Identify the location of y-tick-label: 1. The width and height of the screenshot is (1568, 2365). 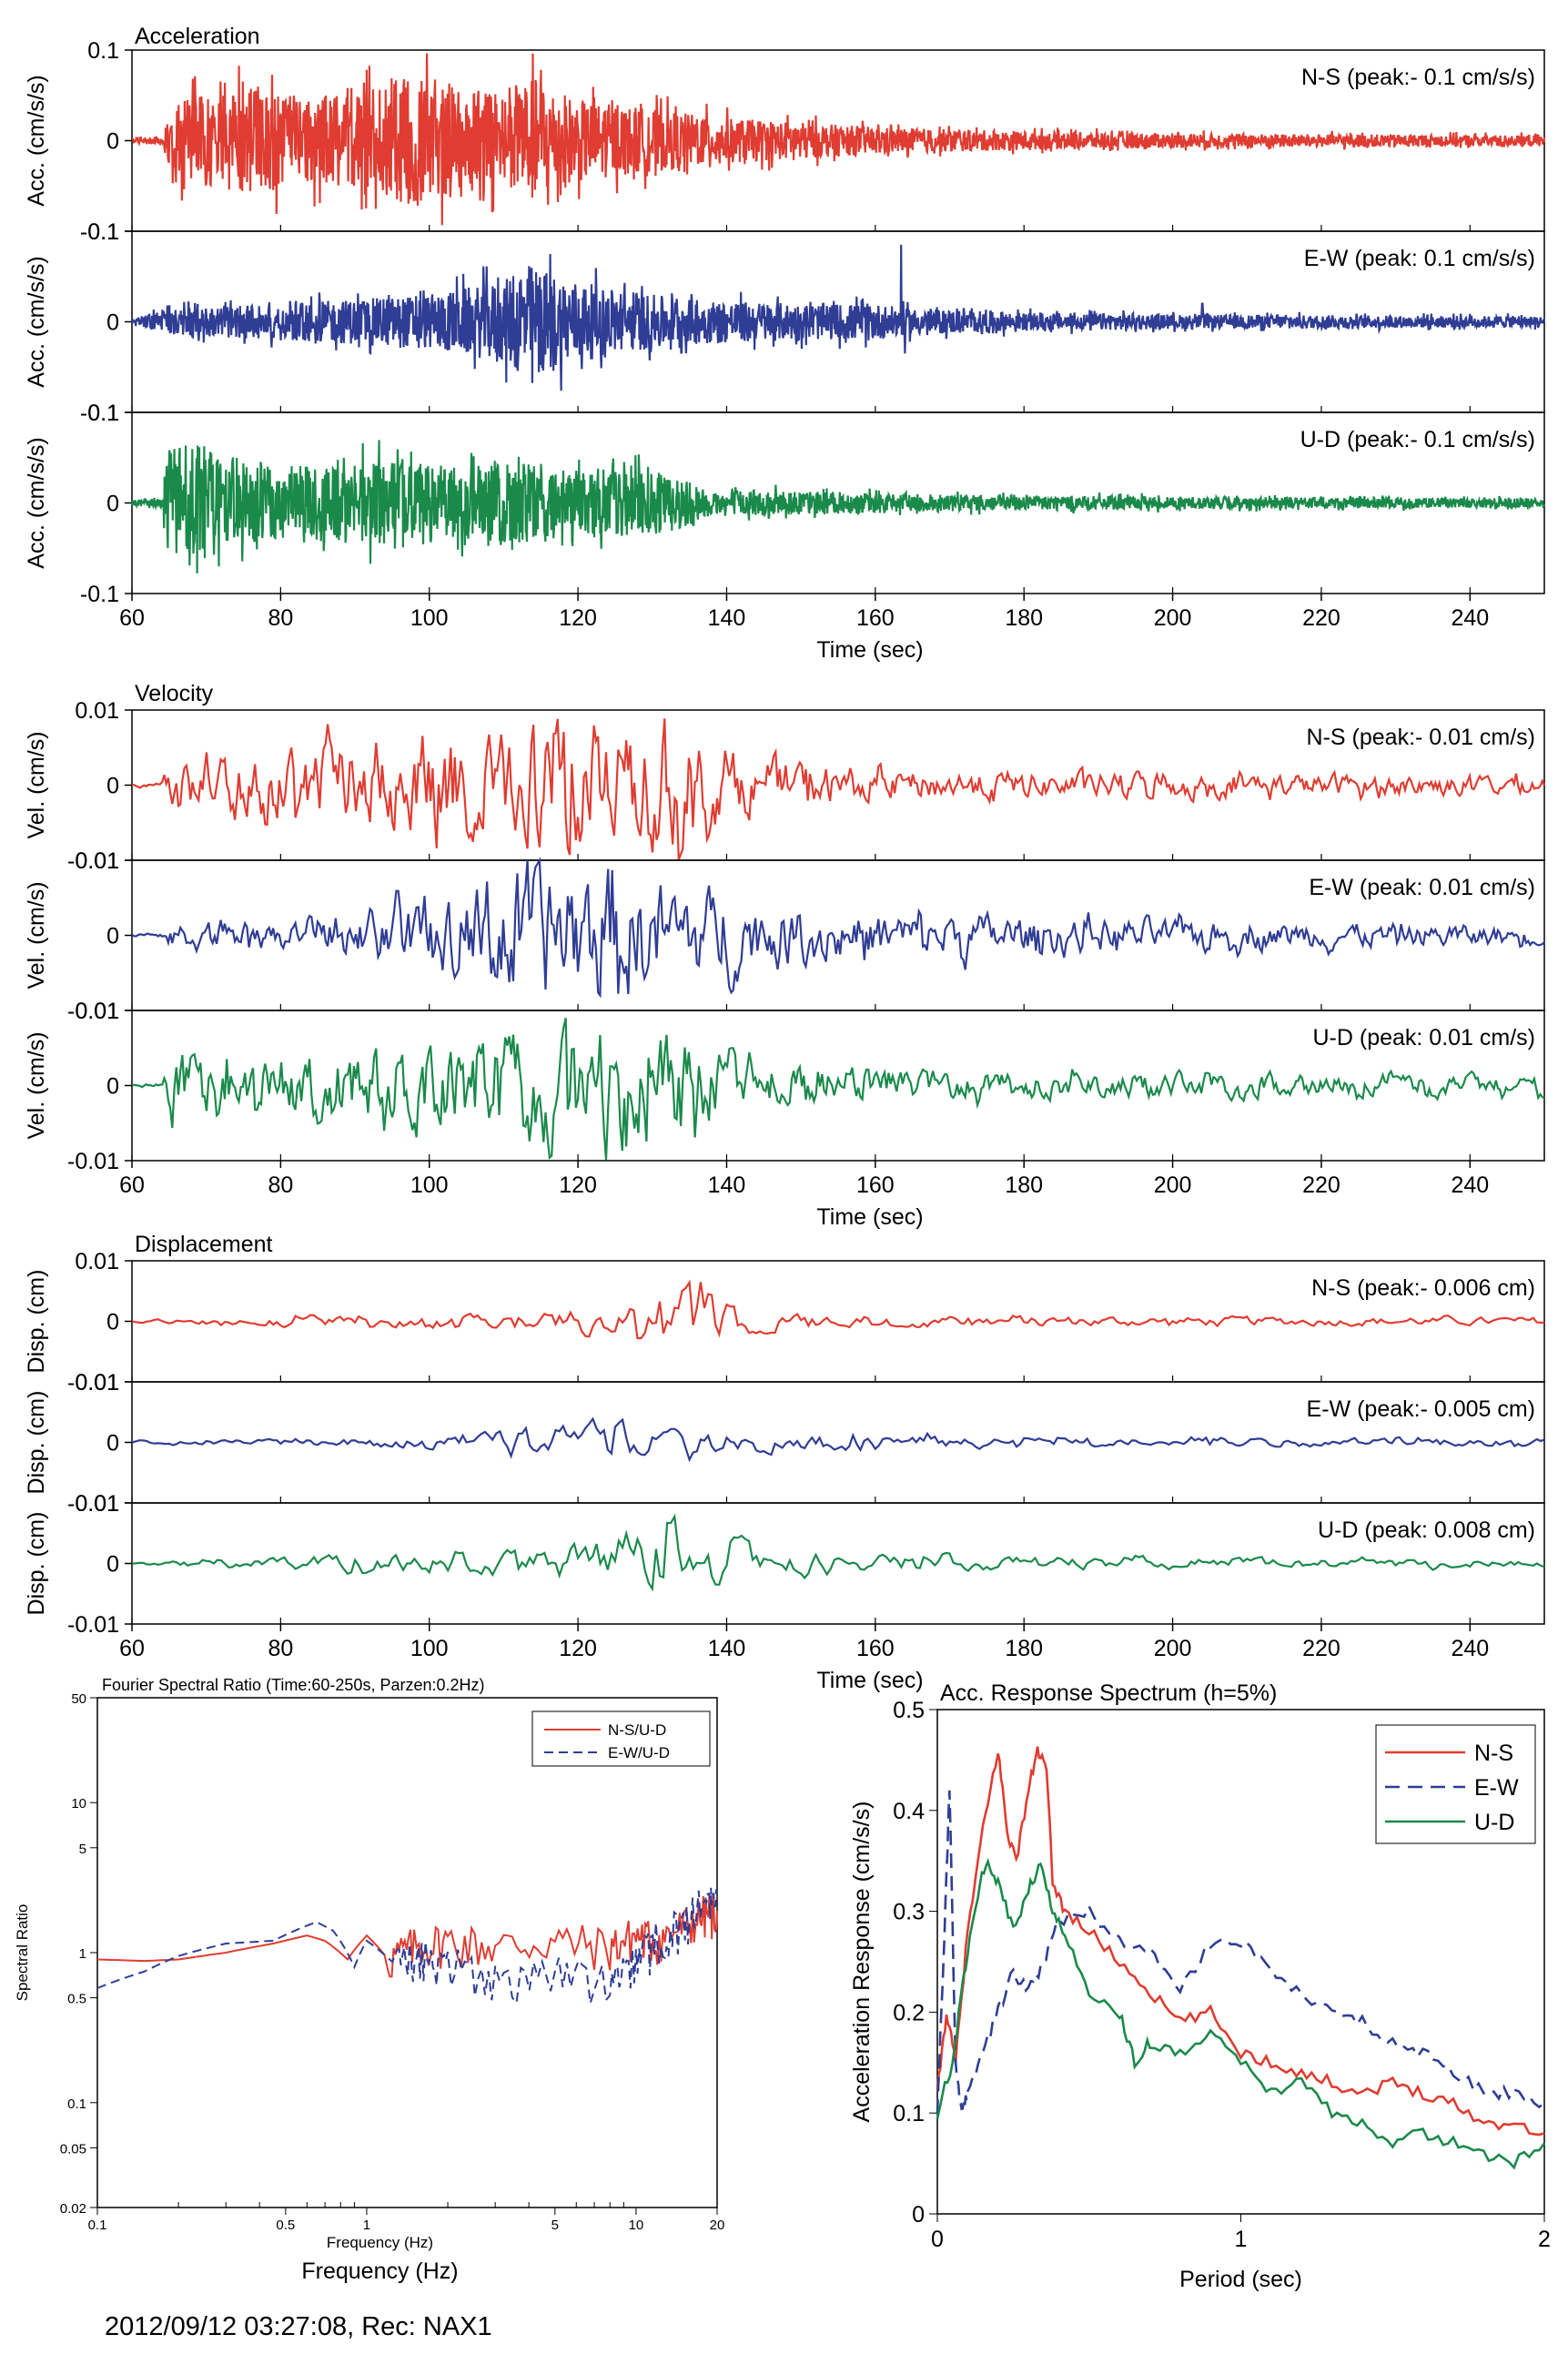
(82, 1954).